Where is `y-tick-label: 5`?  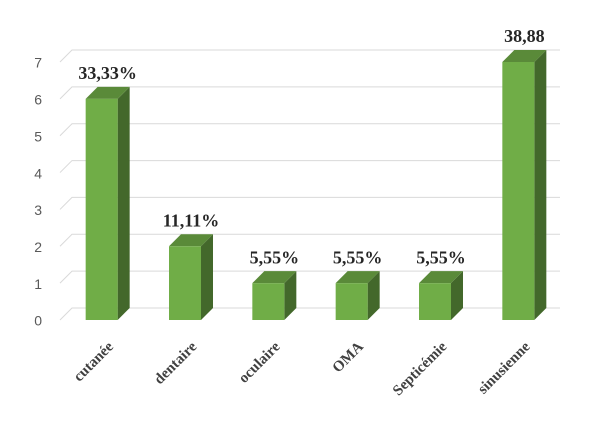 y-tick-label: 5 is located at coordinates (38, 136).